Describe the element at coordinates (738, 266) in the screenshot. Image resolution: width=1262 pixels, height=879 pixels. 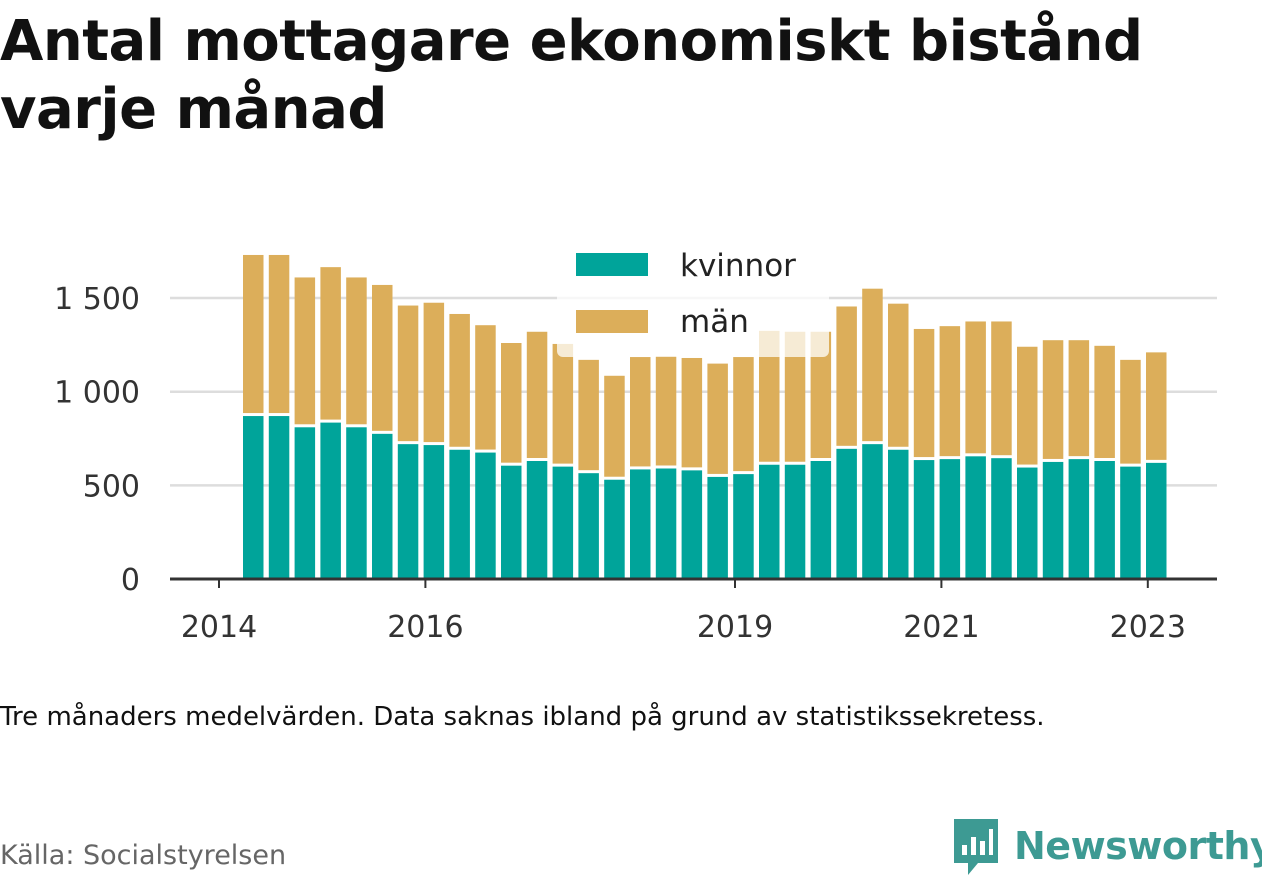
I see `legend-label-kvinnor: kvinnor` at that location.